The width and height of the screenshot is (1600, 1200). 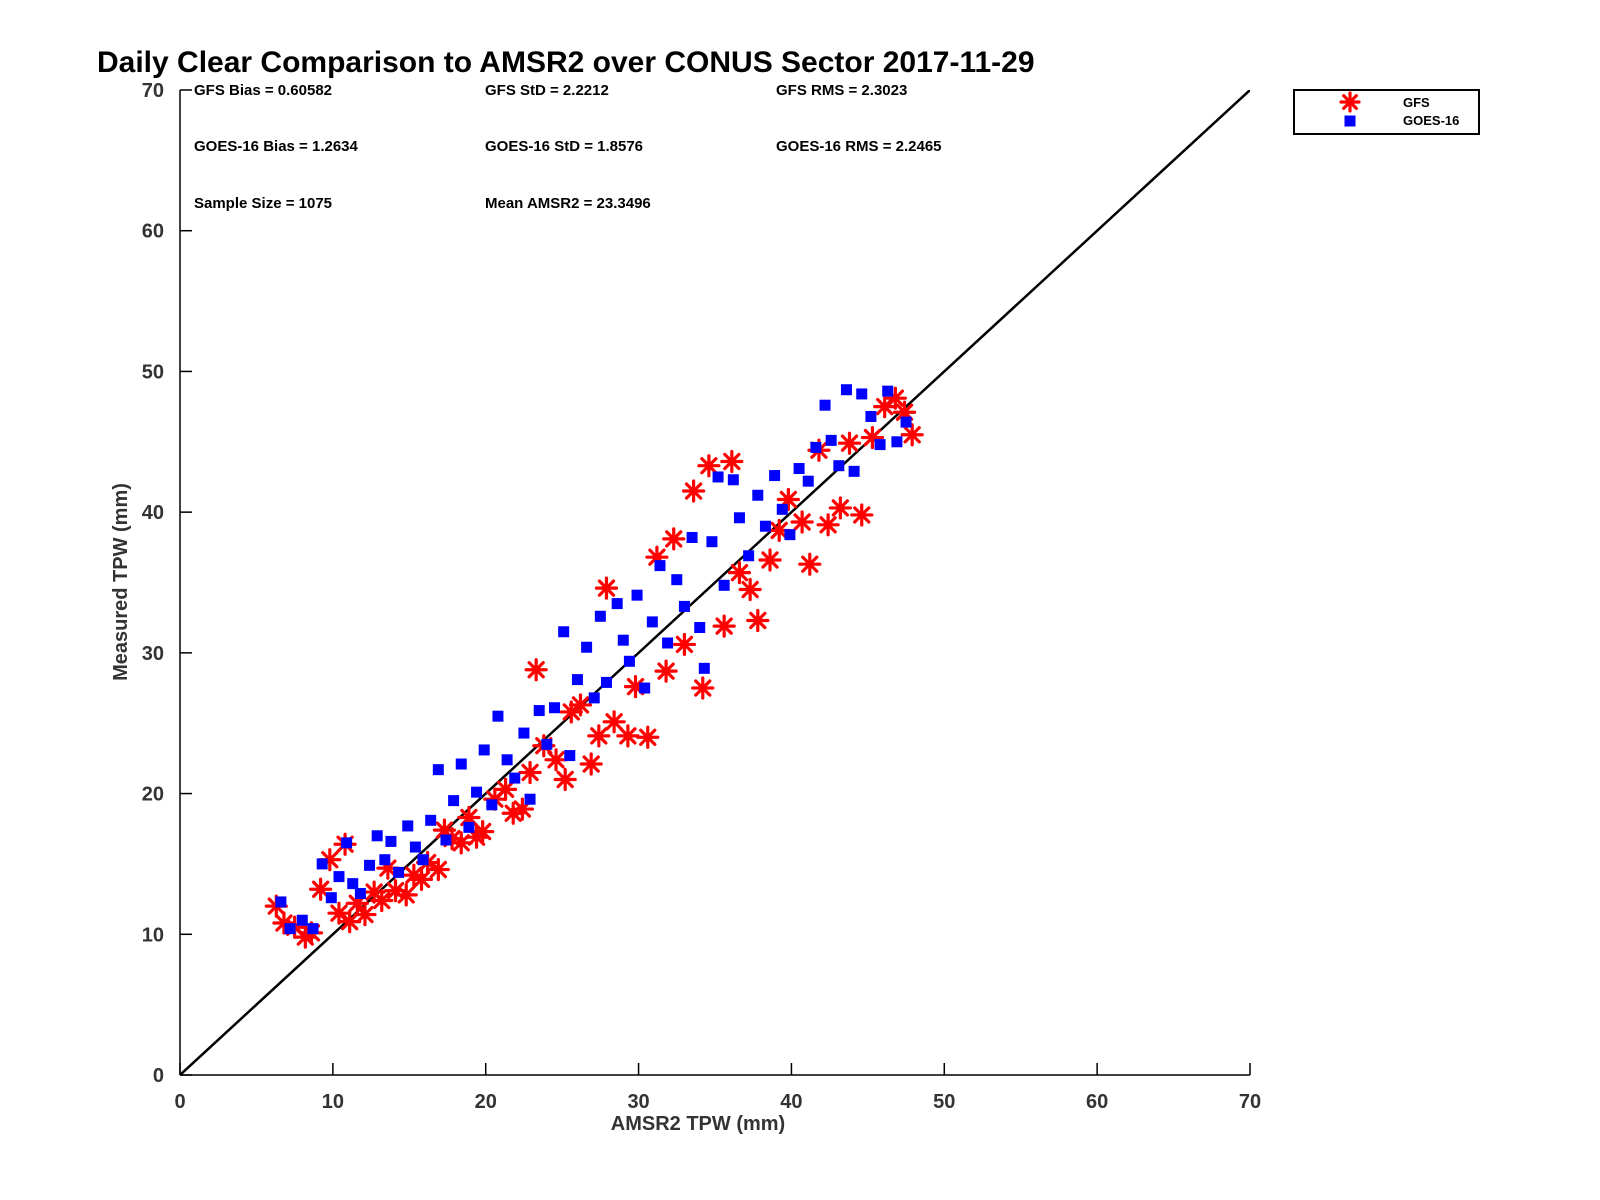 I want to click on x-tick-label-2: 20, so click(x=486, y=1102).